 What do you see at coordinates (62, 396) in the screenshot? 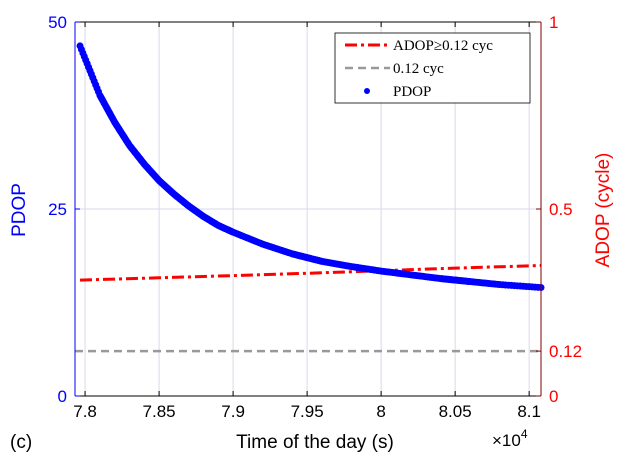
I see `left-y-tick-label: 0` at bounding box center [62, 396].